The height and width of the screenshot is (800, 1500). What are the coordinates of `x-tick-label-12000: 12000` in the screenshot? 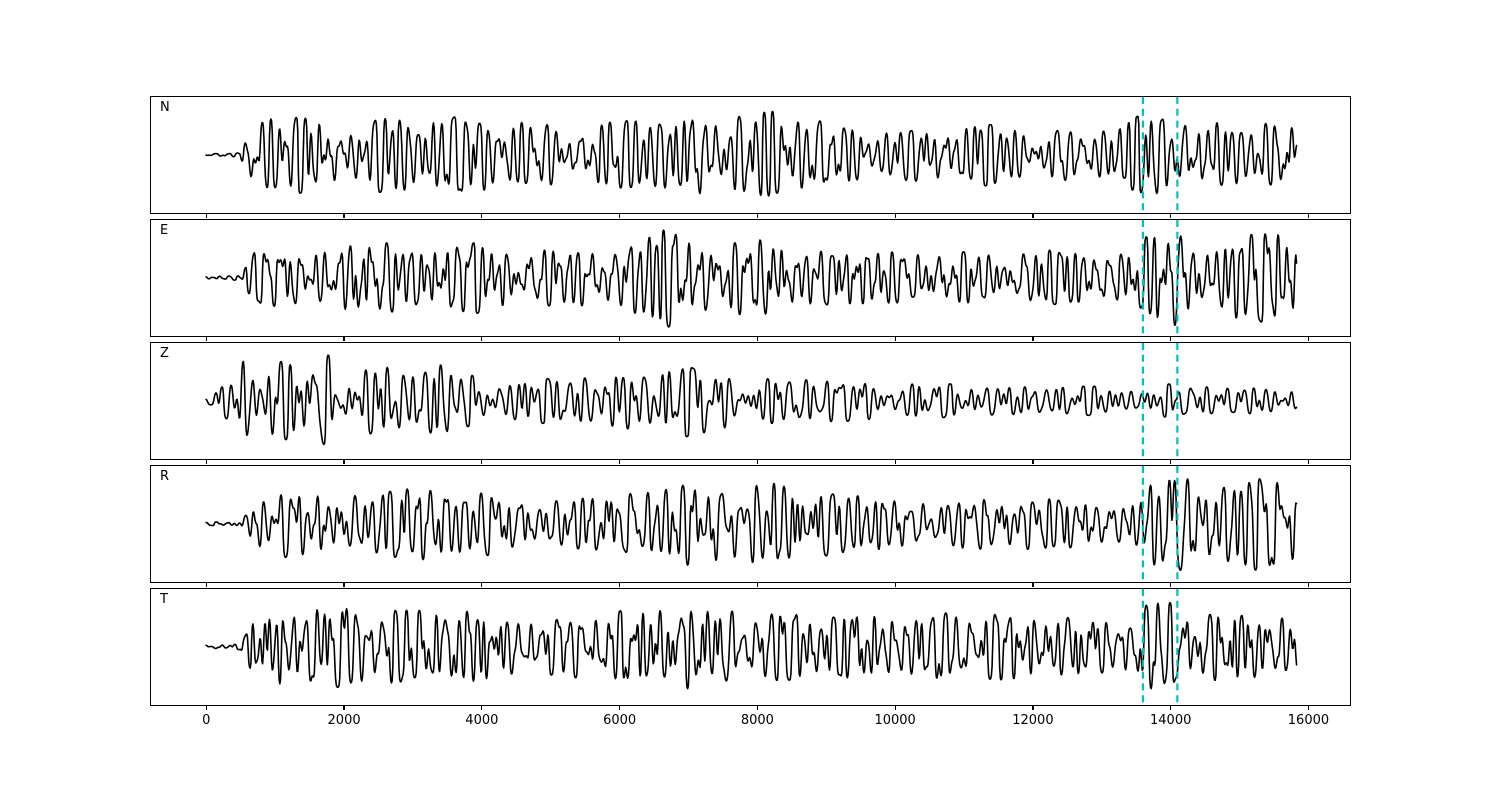 It's located at (1033, 720).